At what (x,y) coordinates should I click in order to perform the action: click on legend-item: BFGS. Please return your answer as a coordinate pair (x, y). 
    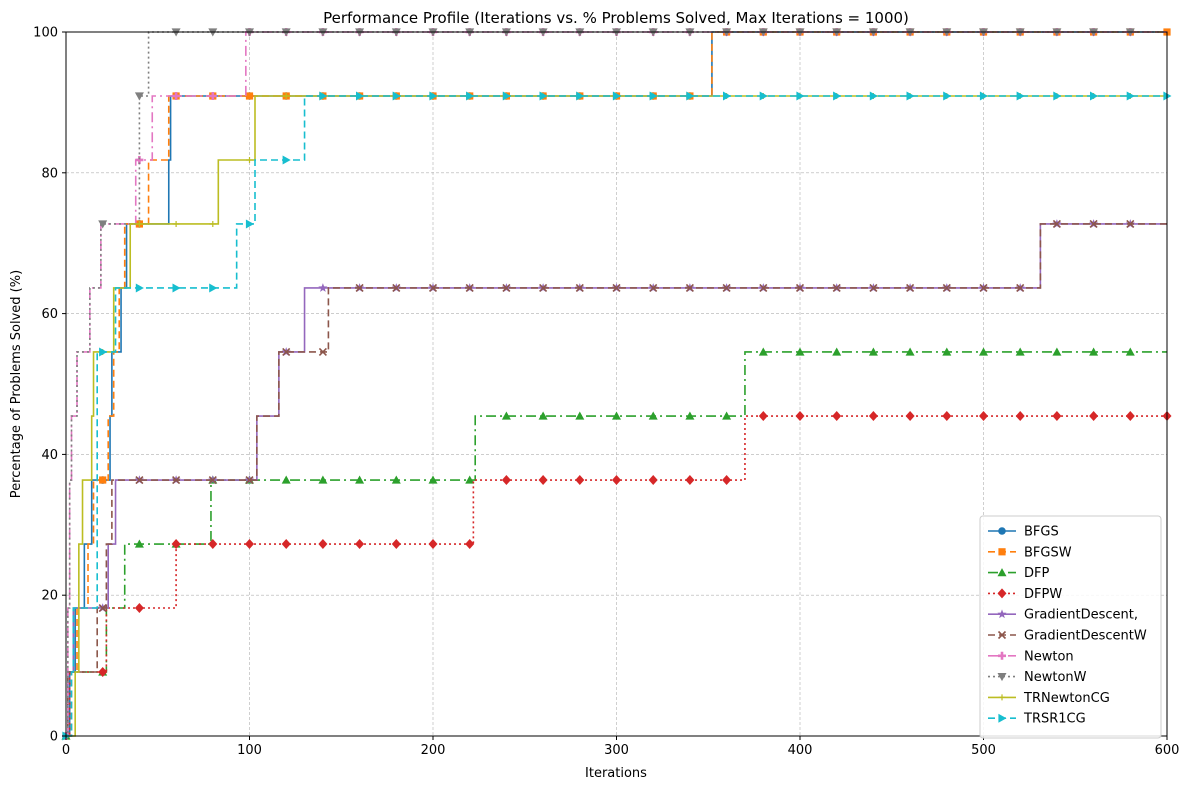
    Looking at the image, I should click on (1023, 532).